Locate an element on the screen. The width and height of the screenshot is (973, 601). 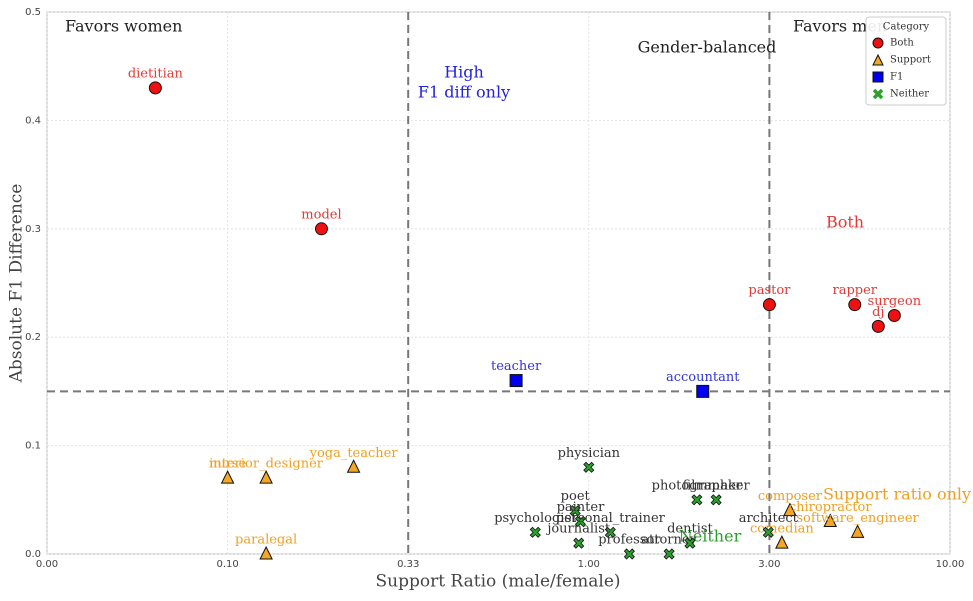
point-label: journalist is located at coordinates (578, 529).